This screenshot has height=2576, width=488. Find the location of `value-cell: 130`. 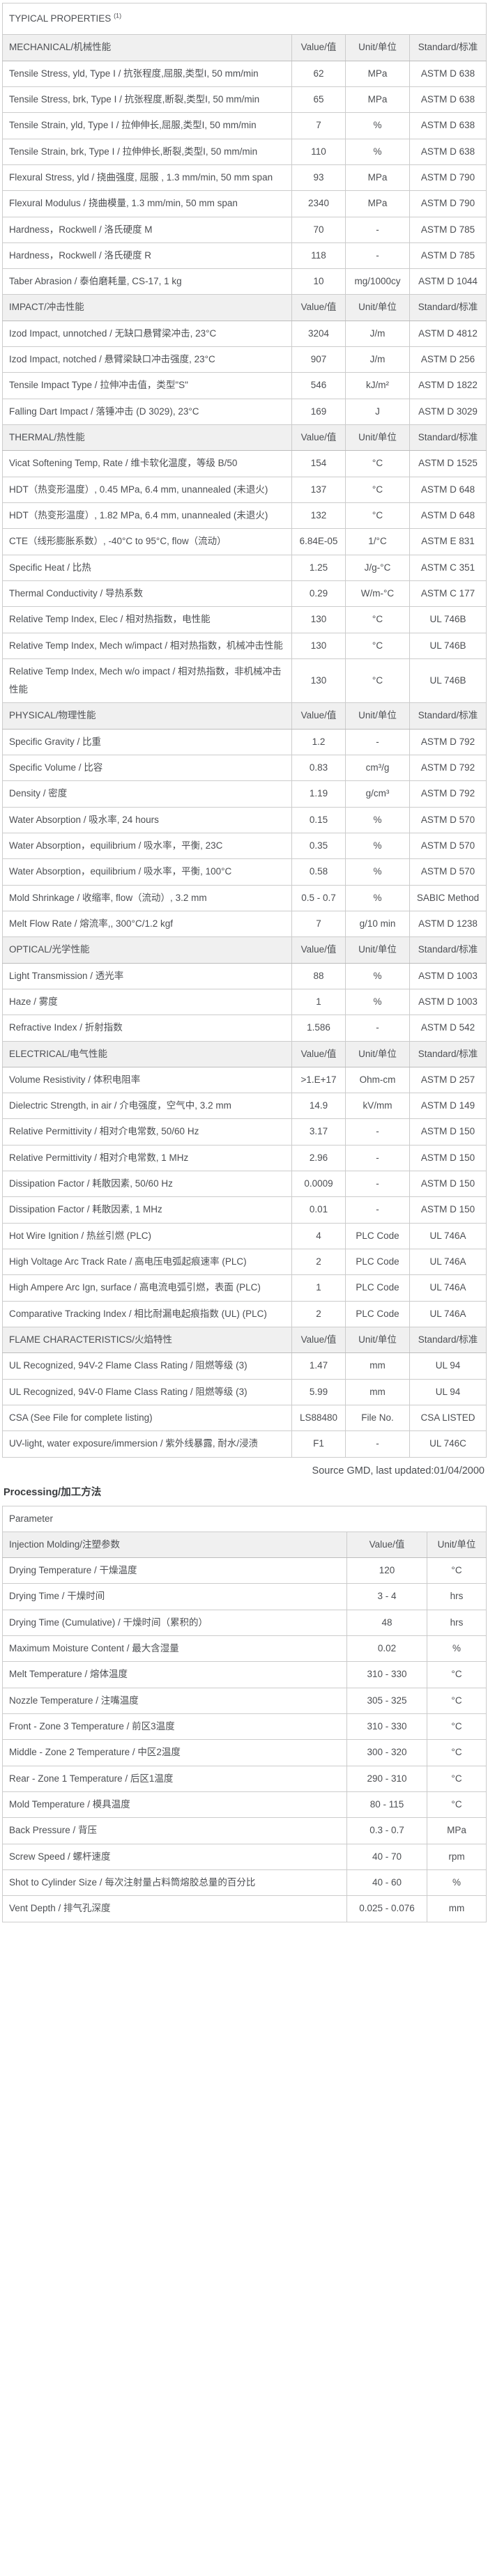

value-cell: 130 is located at coordinates (318, 619).